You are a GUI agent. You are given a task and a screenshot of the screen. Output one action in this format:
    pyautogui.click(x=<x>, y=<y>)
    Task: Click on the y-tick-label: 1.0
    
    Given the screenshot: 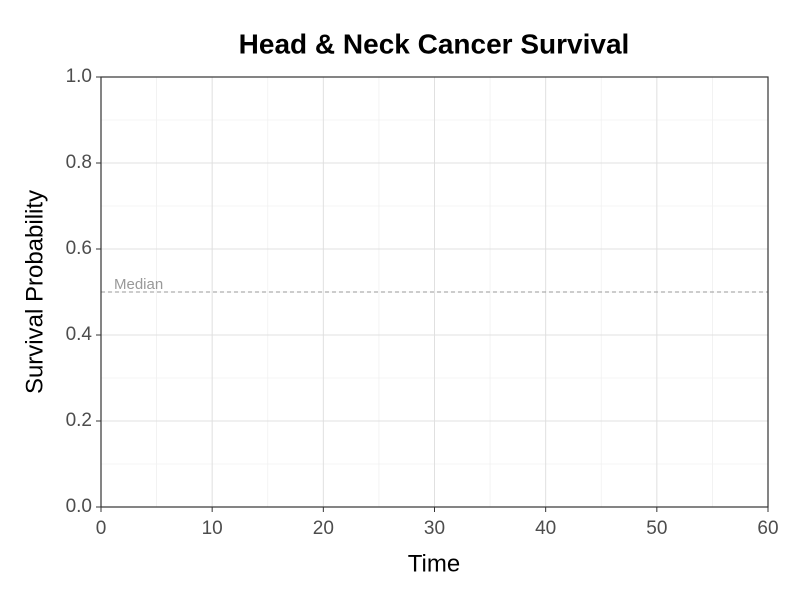 What is the action you would take?
    pyautogui.click(x=79, y=76)
    